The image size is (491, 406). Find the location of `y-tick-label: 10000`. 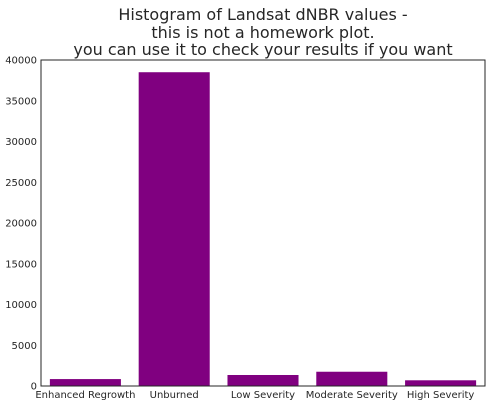

y-tick-label: 10000 is located at coordinates (21, 305).